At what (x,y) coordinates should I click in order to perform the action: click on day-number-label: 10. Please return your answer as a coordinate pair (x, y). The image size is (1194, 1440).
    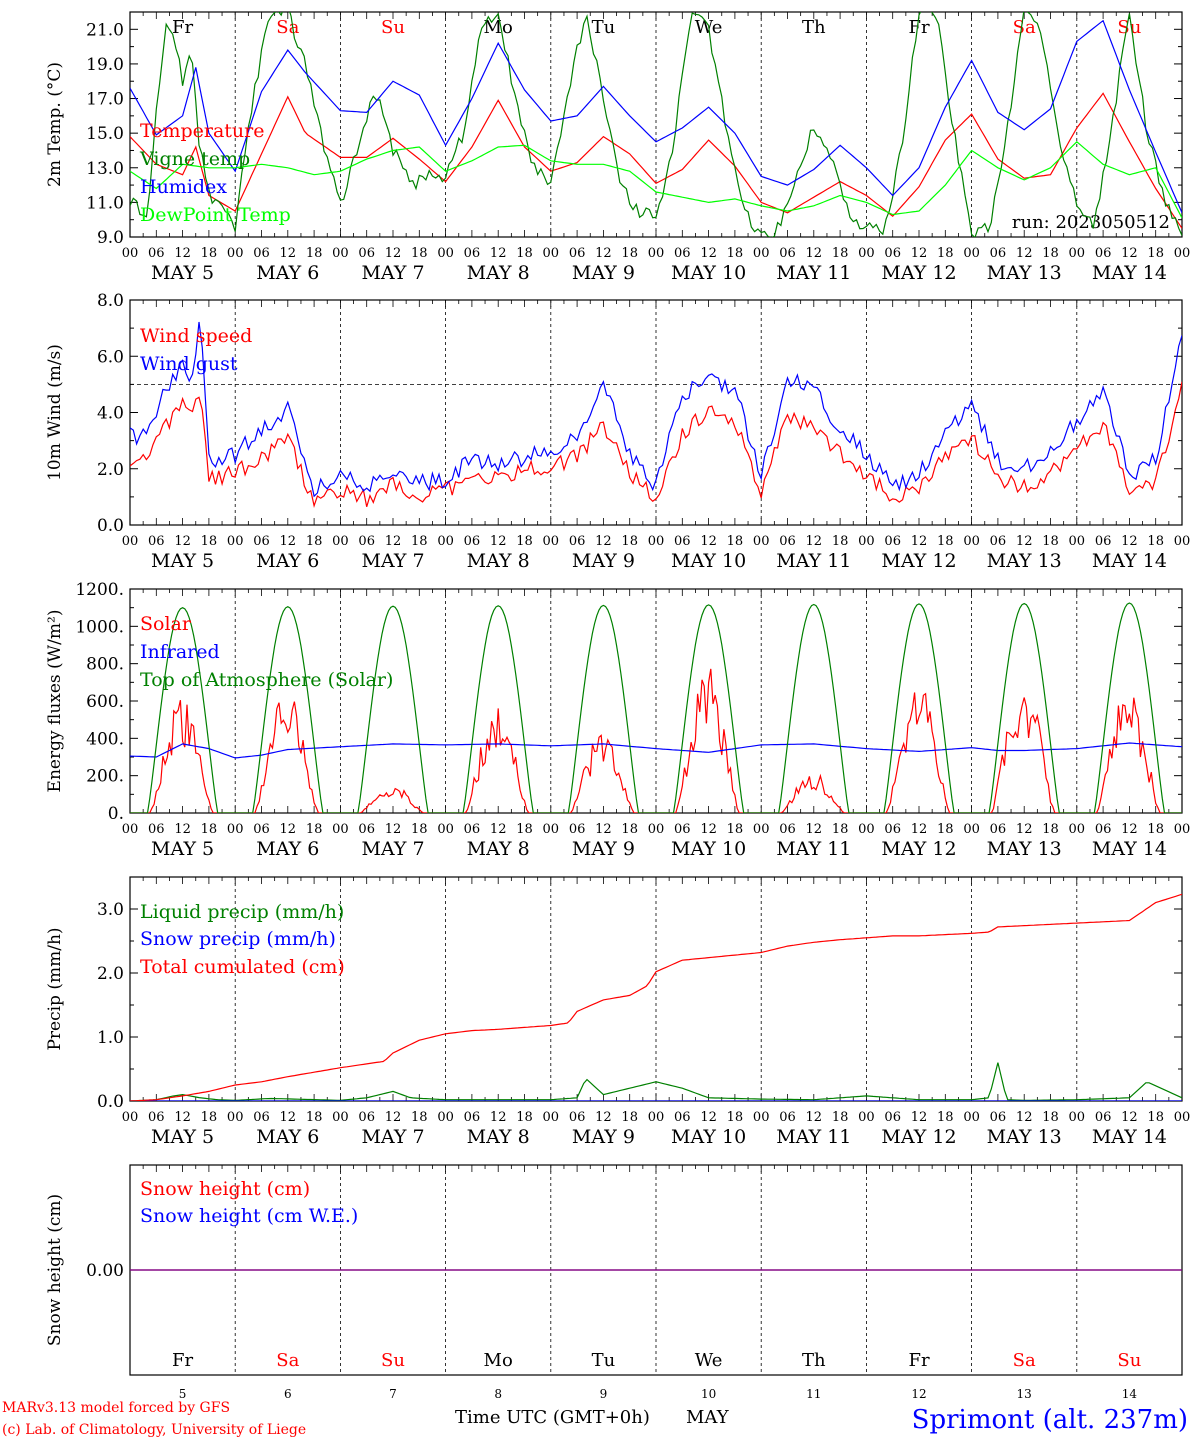
    Looking at the image, I should click on (708, 1394).